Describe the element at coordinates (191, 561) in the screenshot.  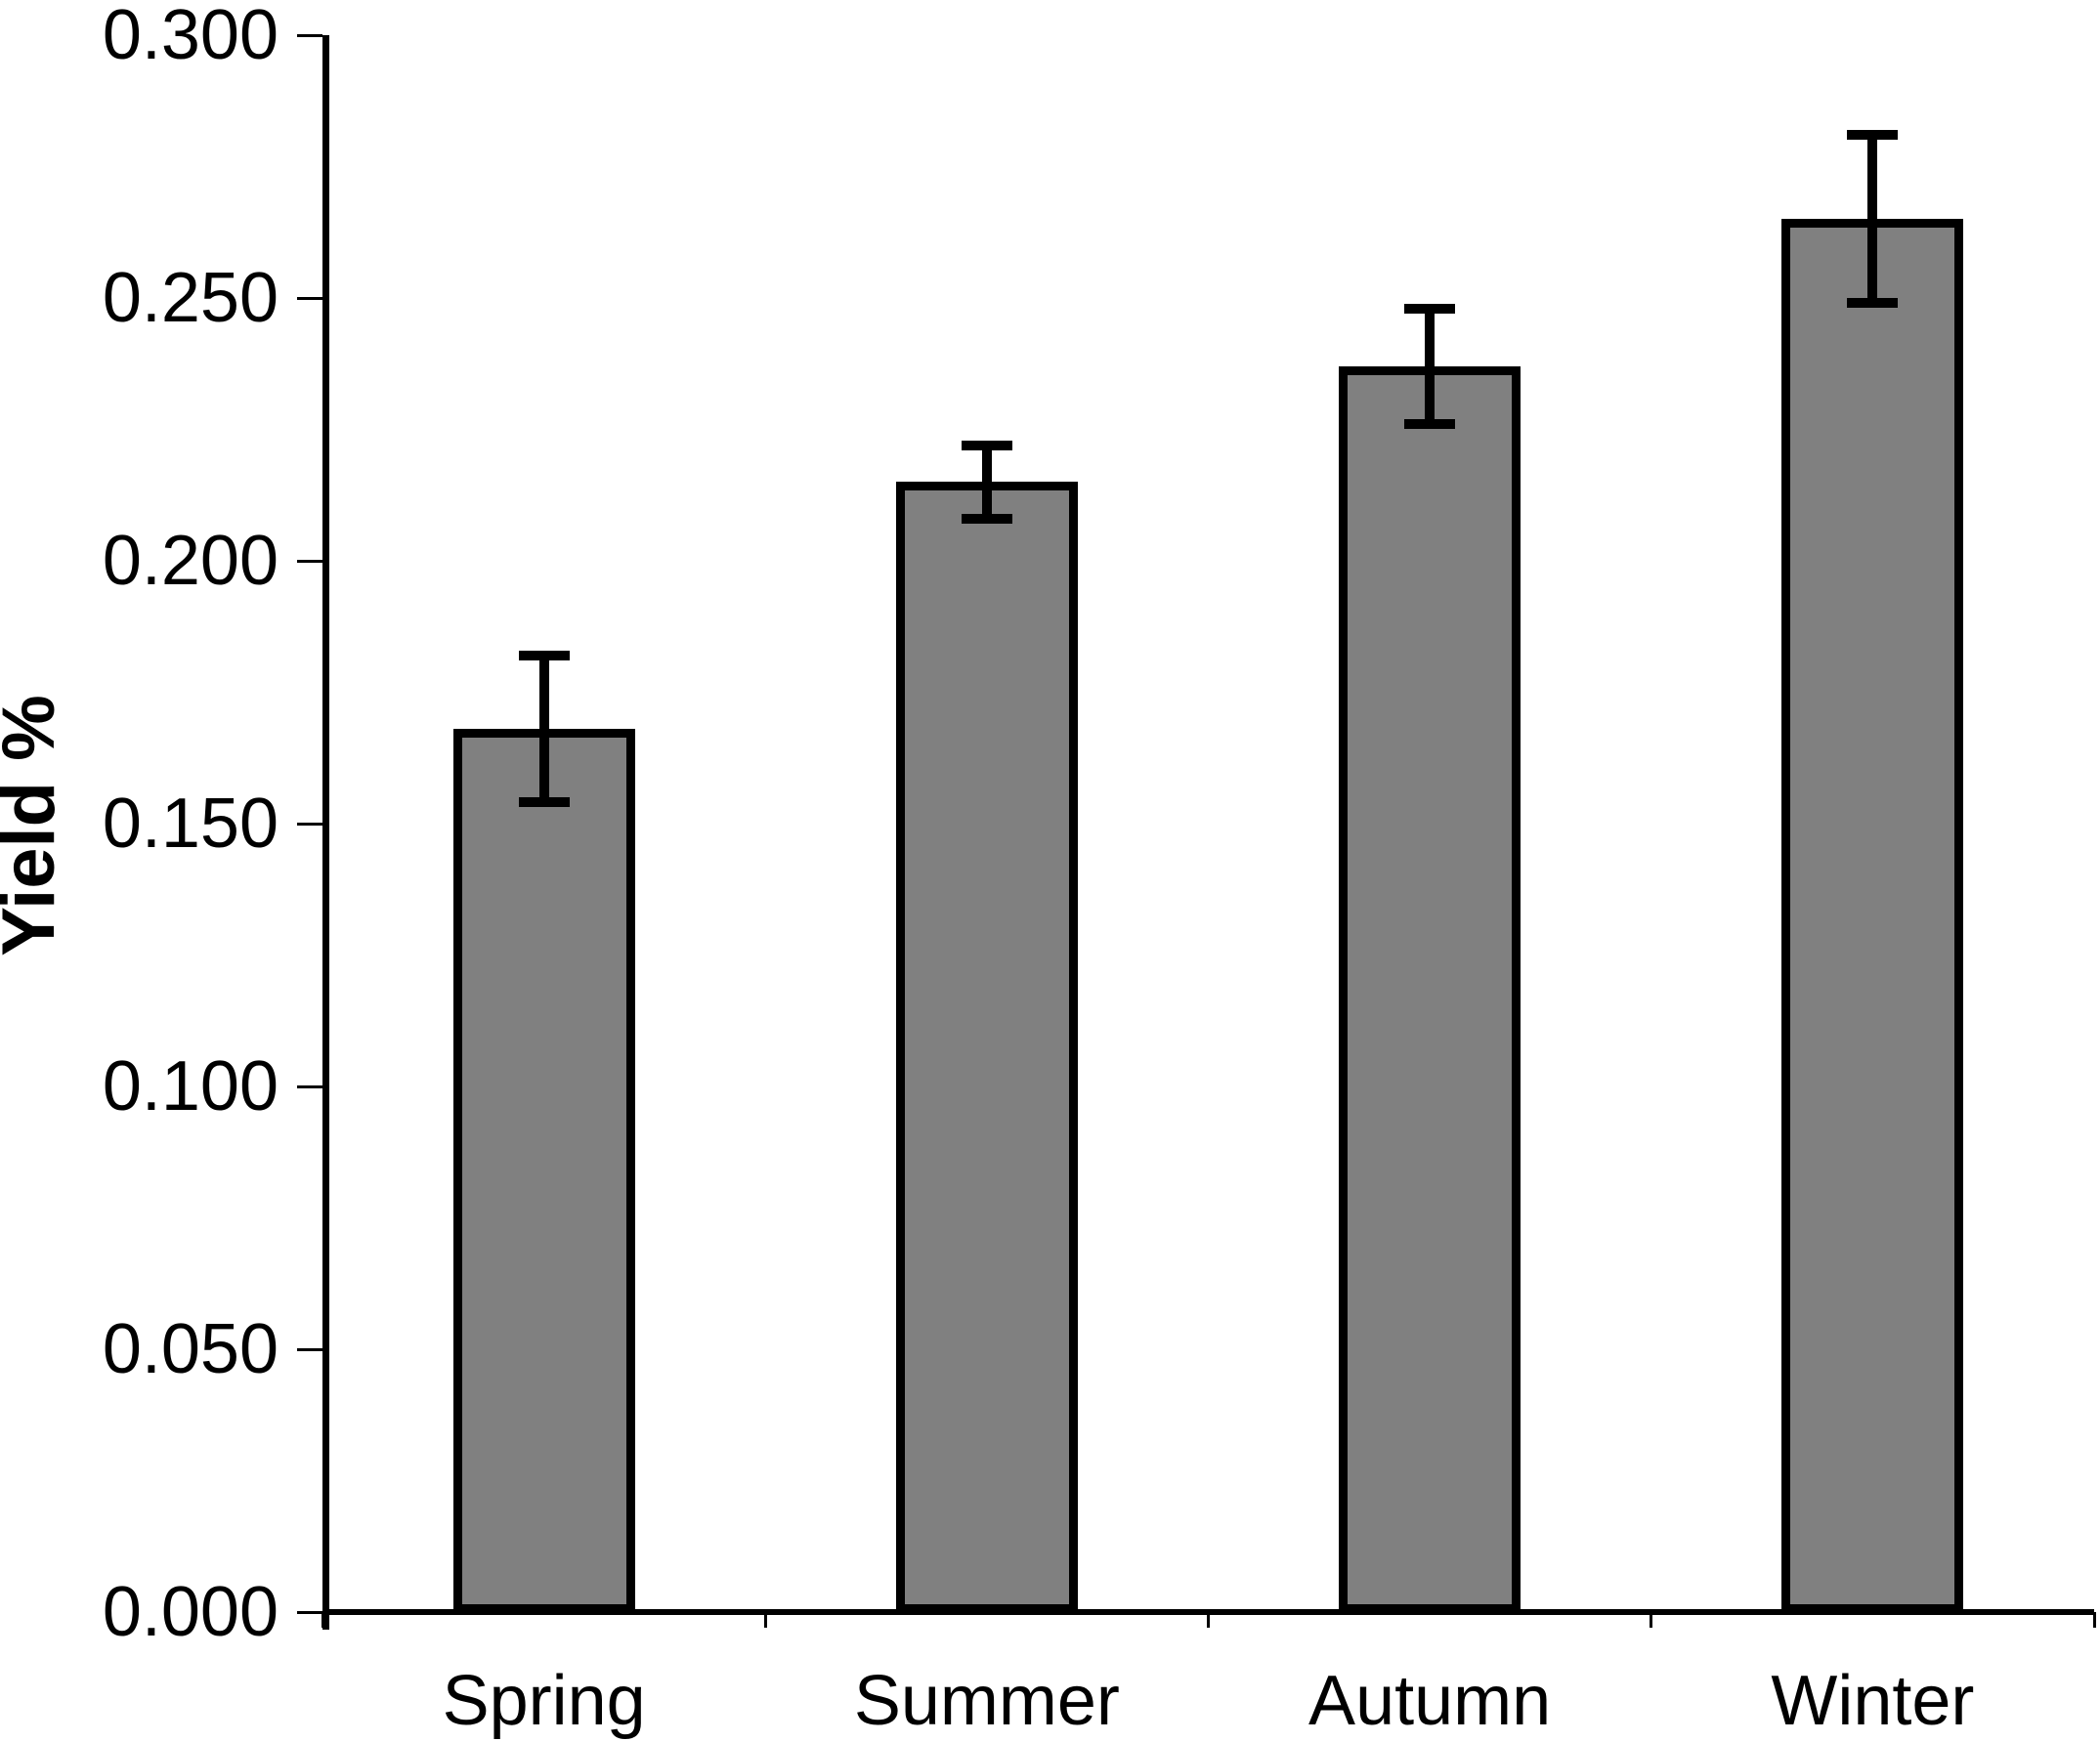
I see `y-tick-label: 0.200` at that location.